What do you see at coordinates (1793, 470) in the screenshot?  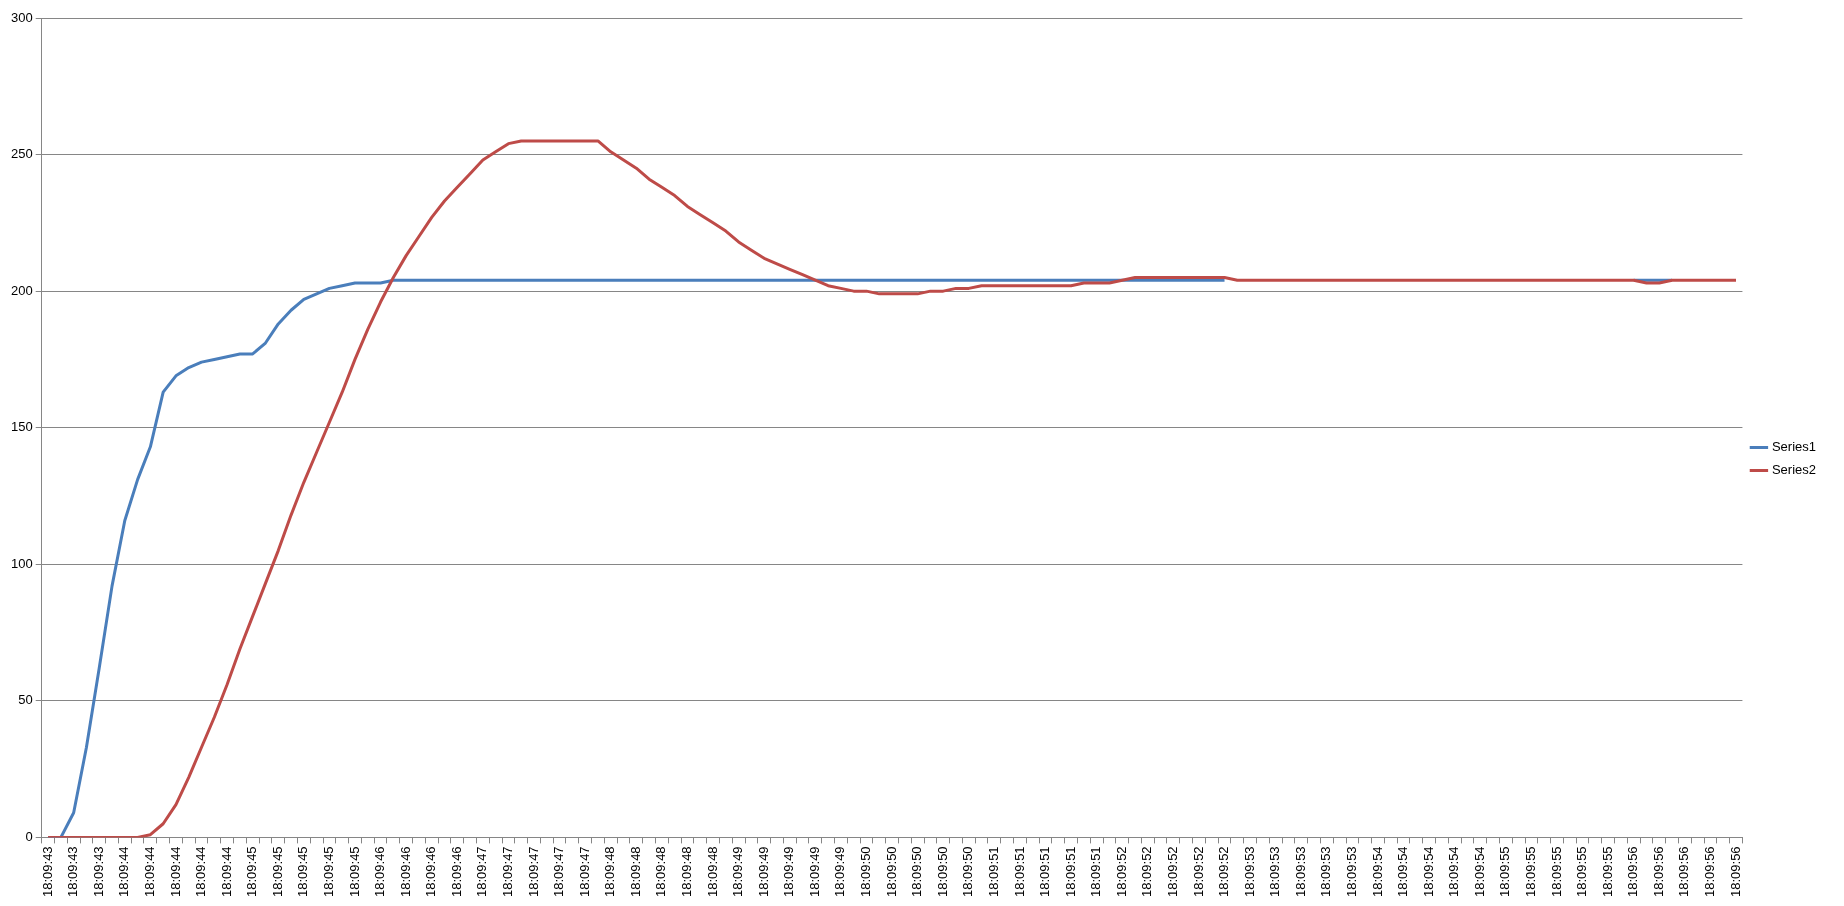 I see `legend-label: Series2` at bounding box center [1793, 470].